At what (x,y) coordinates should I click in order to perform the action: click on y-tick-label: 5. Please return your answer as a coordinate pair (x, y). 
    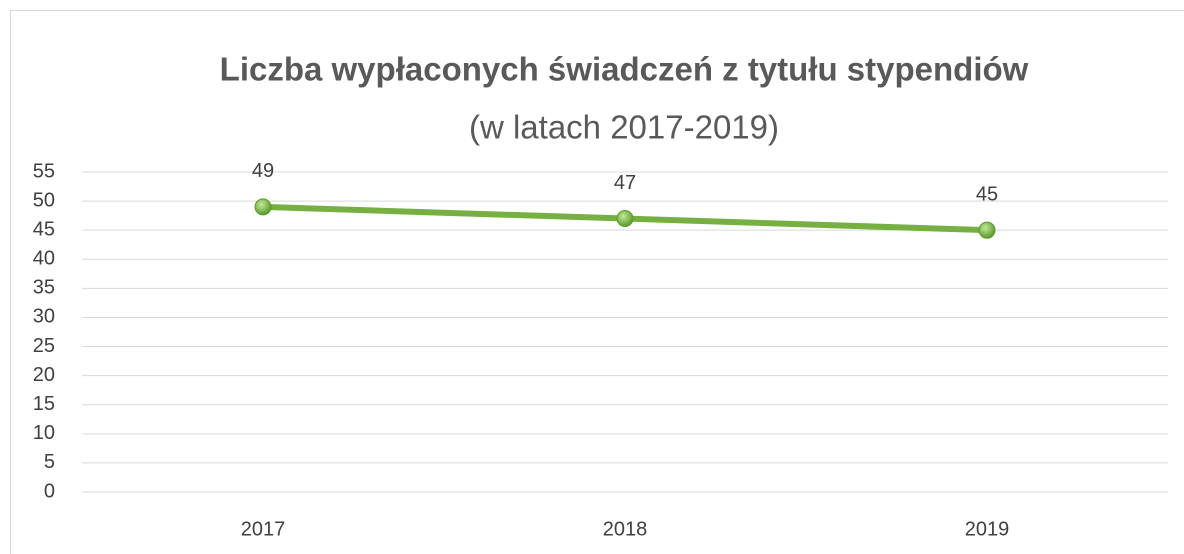
    Looking at the image, I should click on (49, 462).